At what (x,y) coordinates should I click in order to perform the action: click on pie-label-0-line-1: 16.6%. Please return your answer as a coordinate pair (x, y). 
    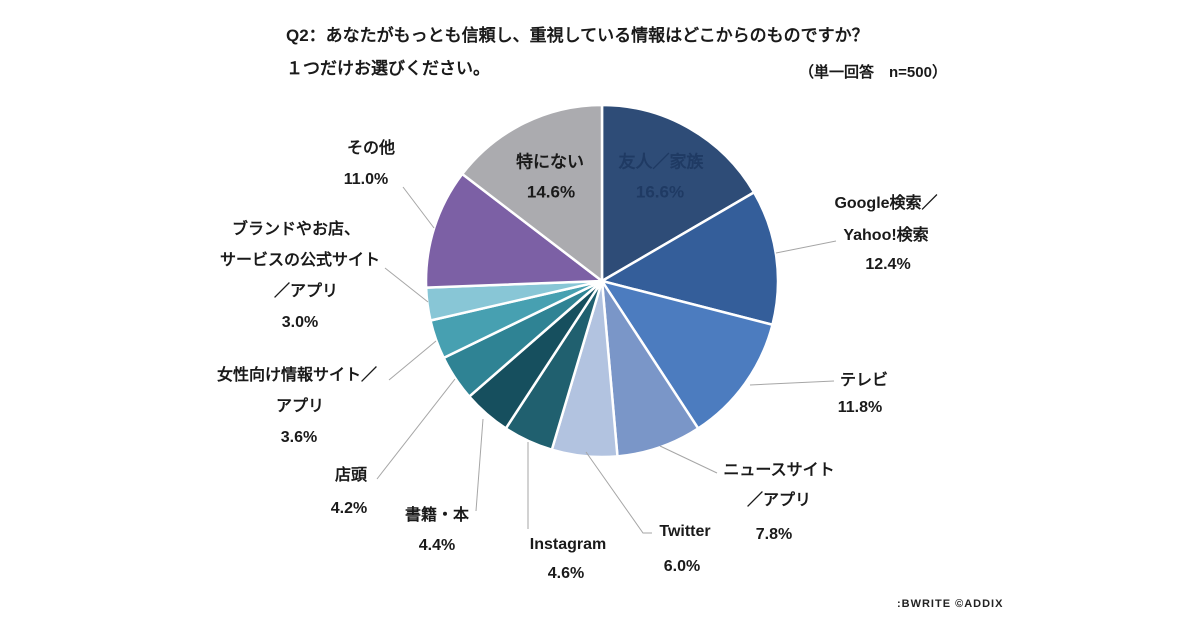
    Looking at the image, I should click on (660, 192).